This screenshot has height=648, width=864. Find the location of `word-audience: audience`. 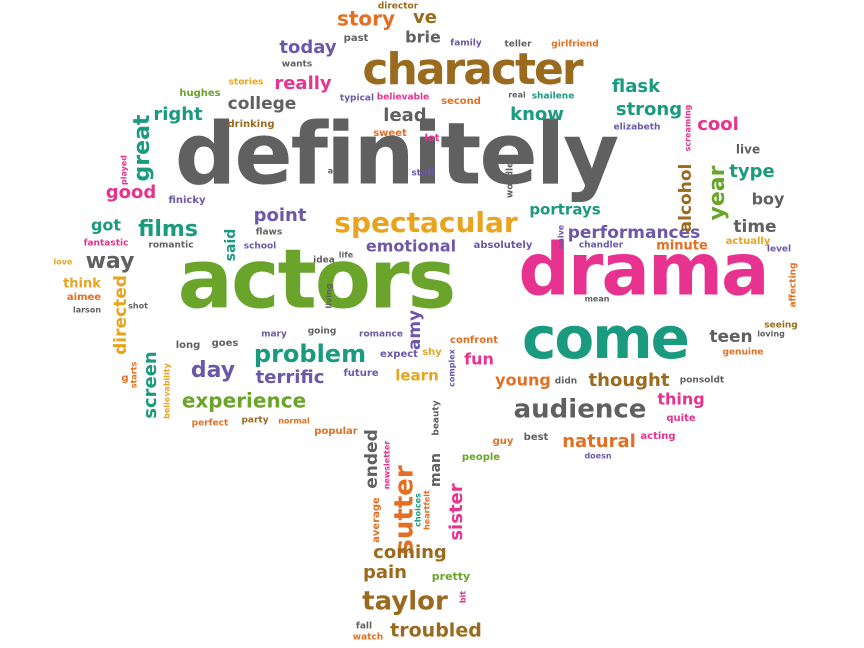

word-audience: audience is located at coordinates (580, 410).